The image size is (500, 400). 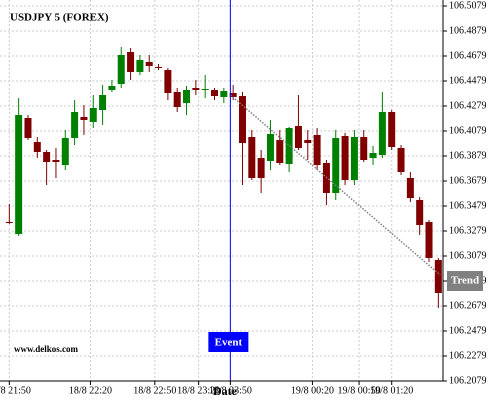 What do you see at coordinates (468, 30) in the screenshot?
I see `y-tick-label: 106.4879` at bounding box center [468, 30].